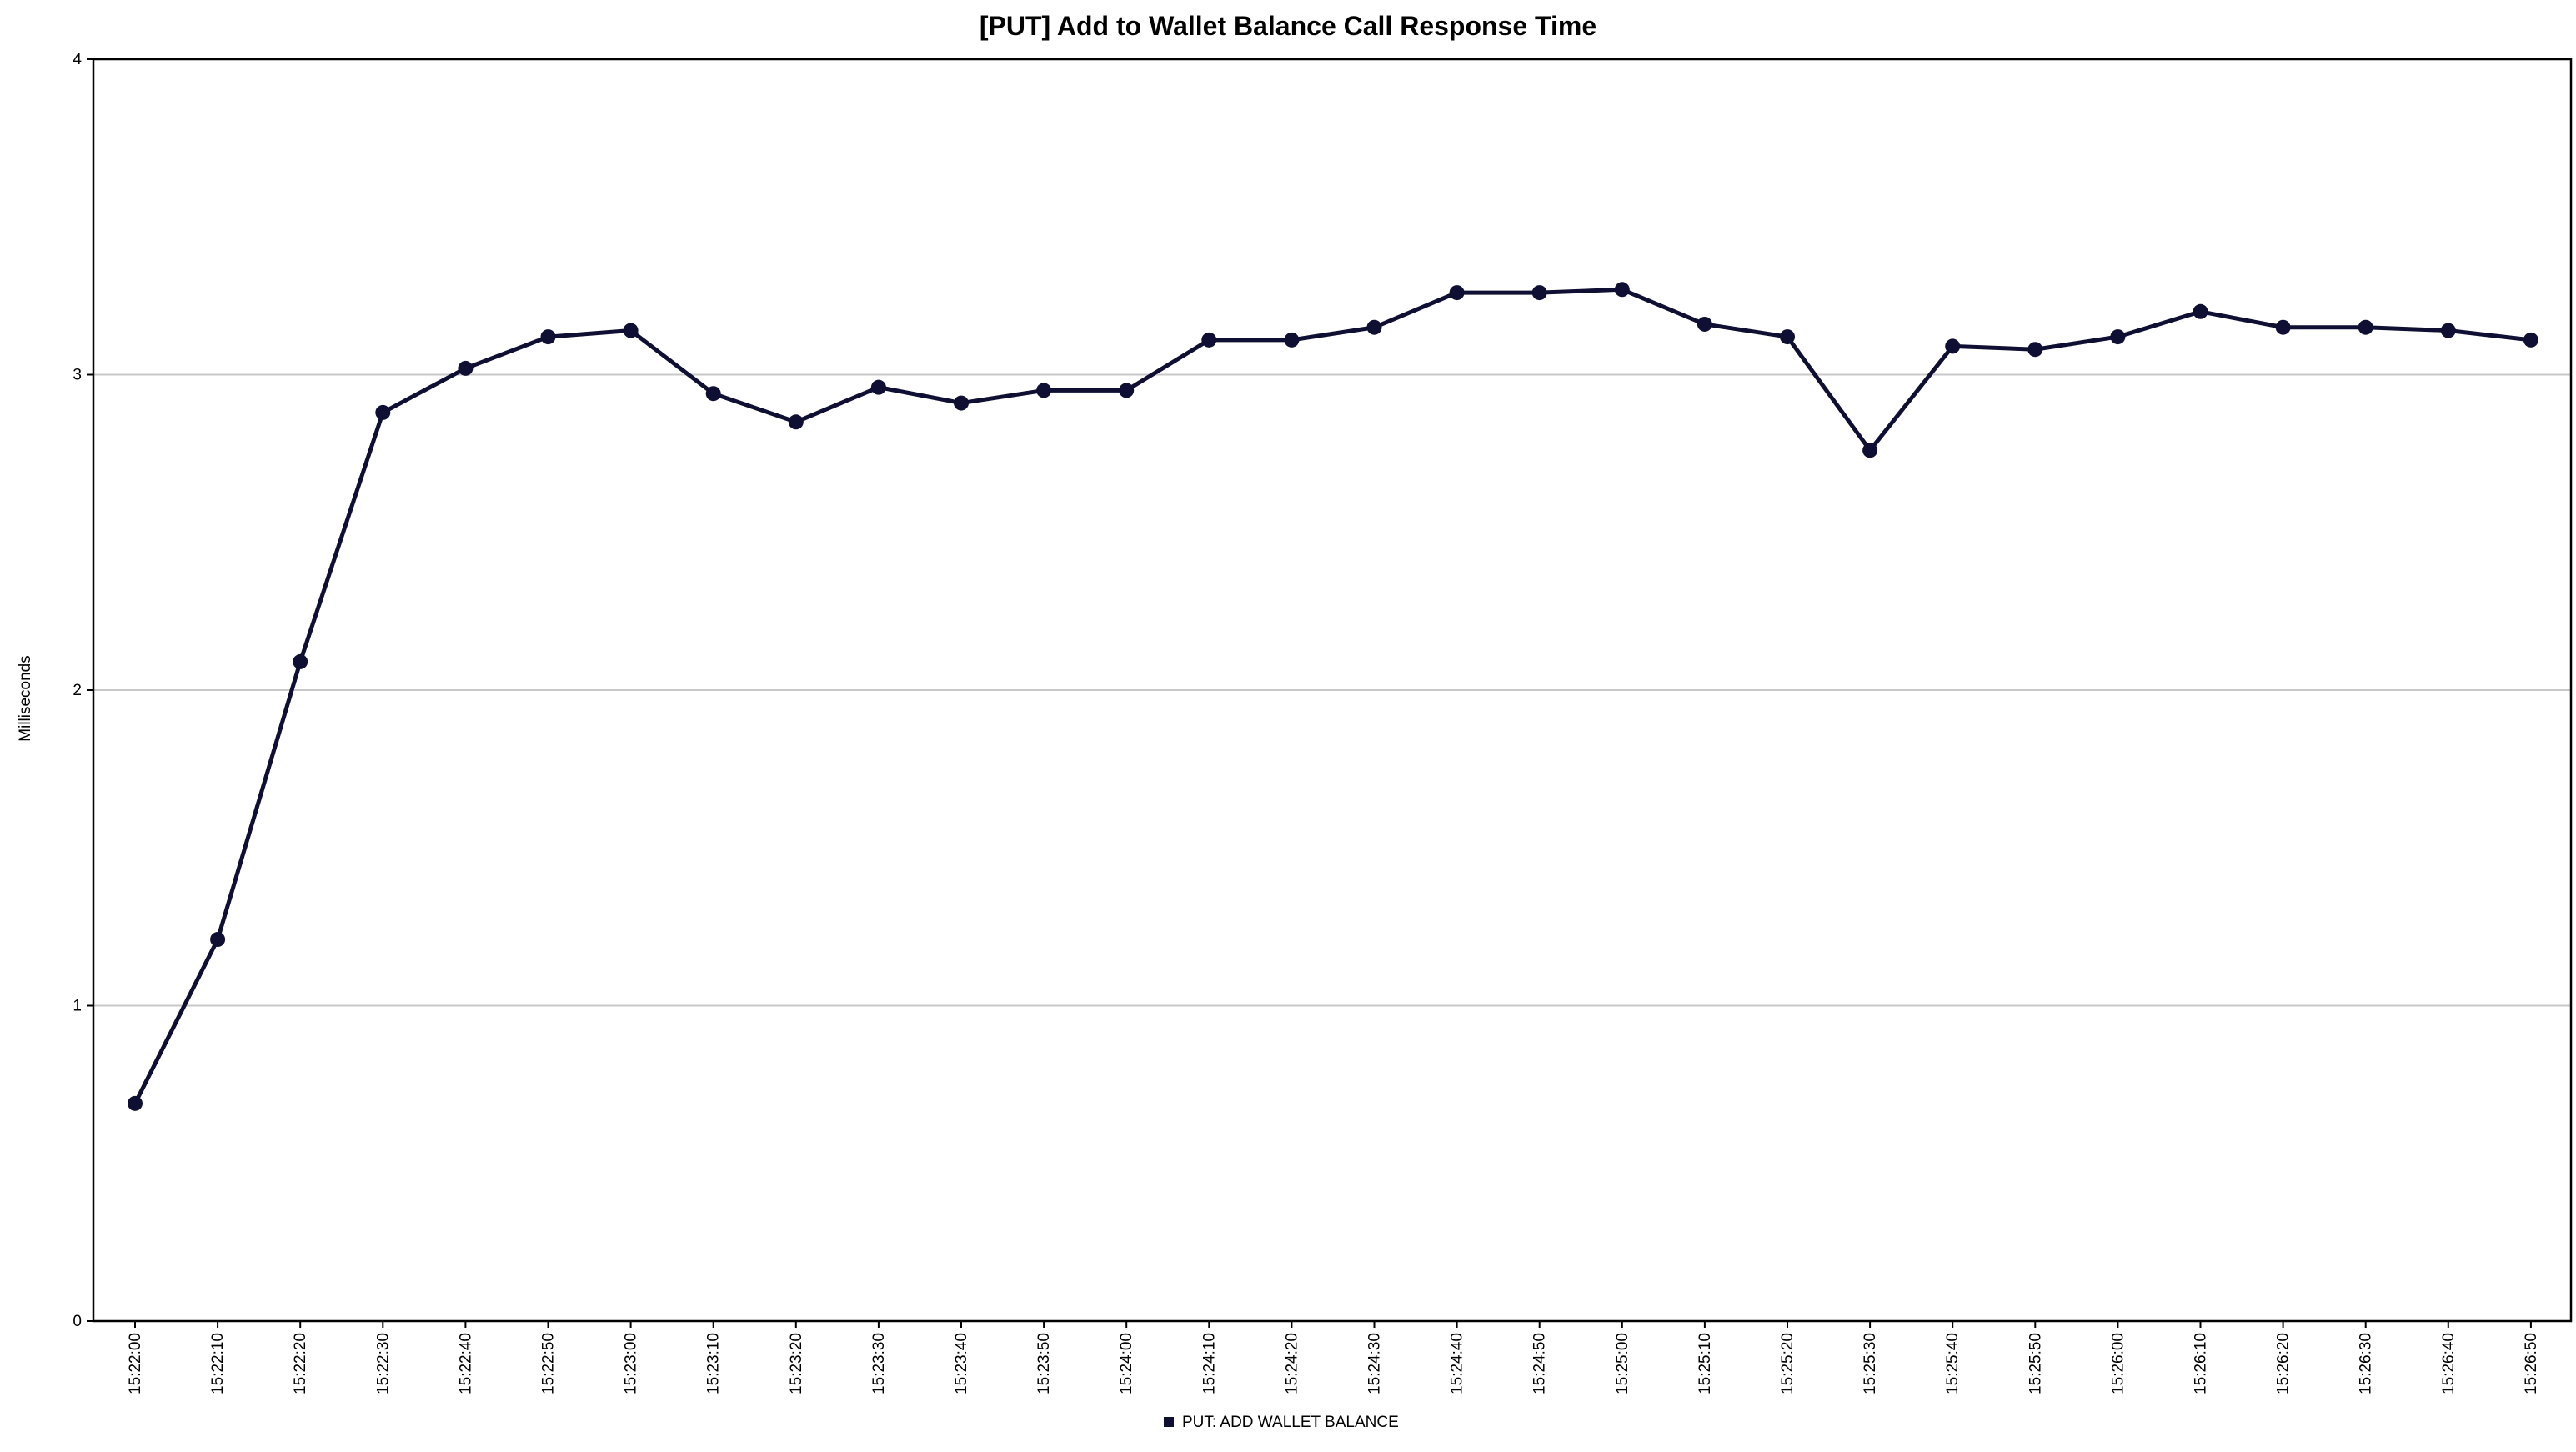 This screenshot has width=2576, height=1452. What do you see at coordinates (796, 1363) in the screenshot?
I see `x-tick-label: 15:23:20` at bounding box center [796, 1363].